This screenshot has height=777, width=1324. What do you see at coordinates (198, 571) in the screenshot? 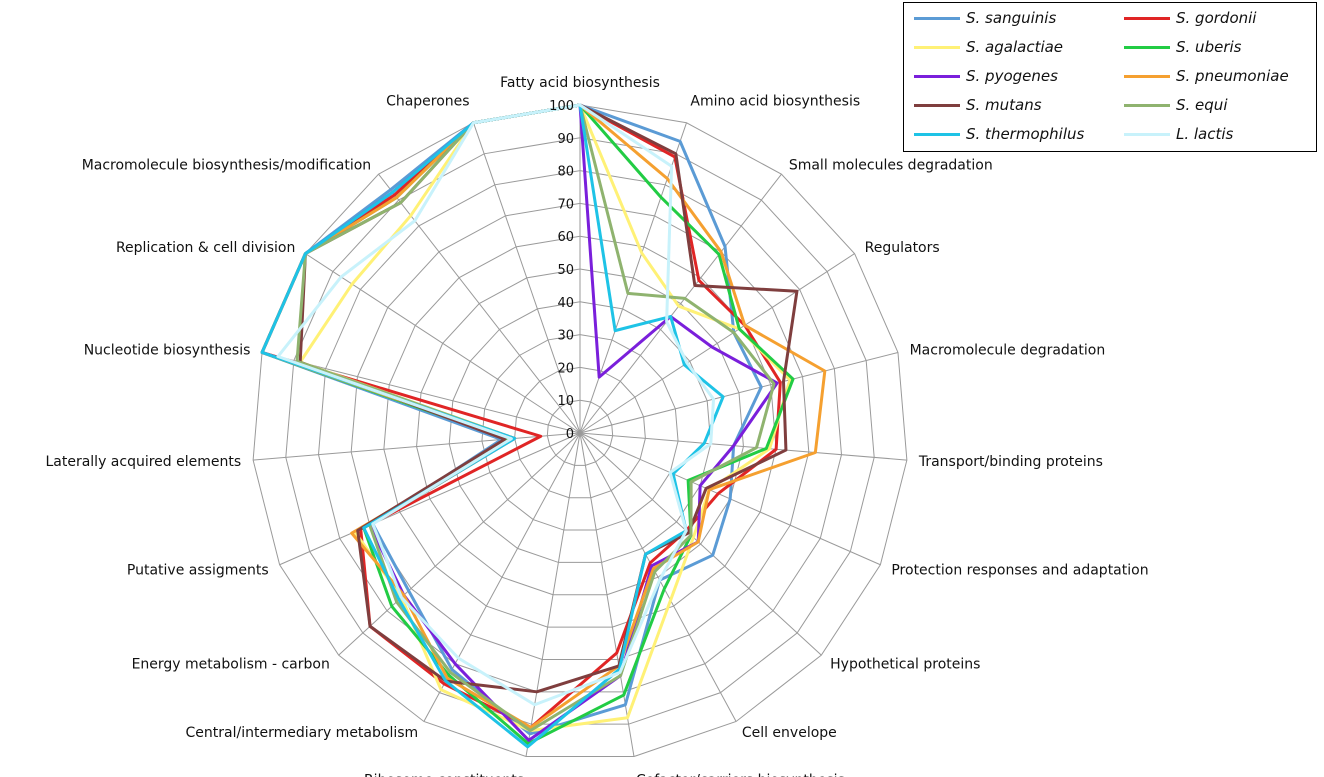
I see `axis-label-putative-assigments: Putative assigments` at bounding box center [198, 571].